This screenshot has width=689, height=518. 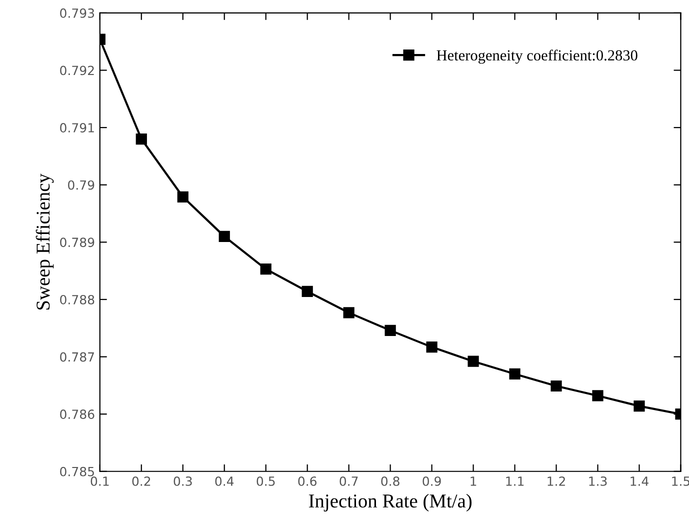 I want to click on y-tick-label: 0.789, so click(x=77, y=243).